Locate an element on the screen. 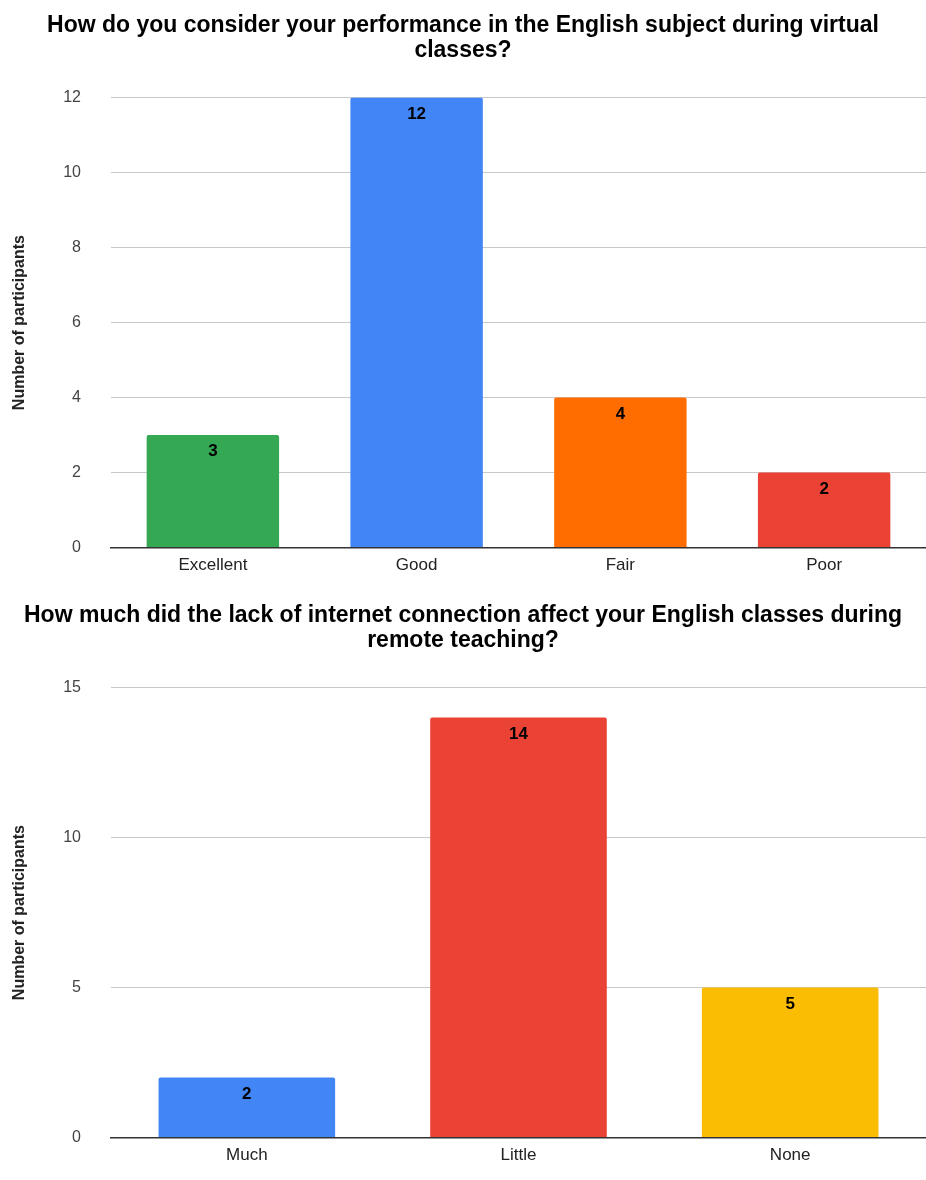 This screenshot has width=926, height=1180. y-tick-label: 5 is located at coordinates (77, 987).